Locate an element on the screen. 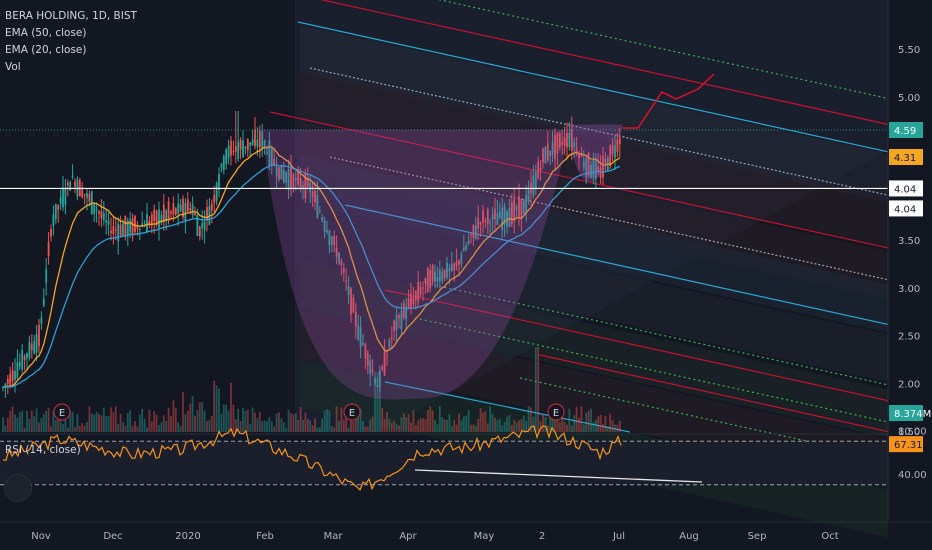 The height and width of the screenshot is (550, 932). price-tick-label: 5.50 is located at coordinates (909, 50).